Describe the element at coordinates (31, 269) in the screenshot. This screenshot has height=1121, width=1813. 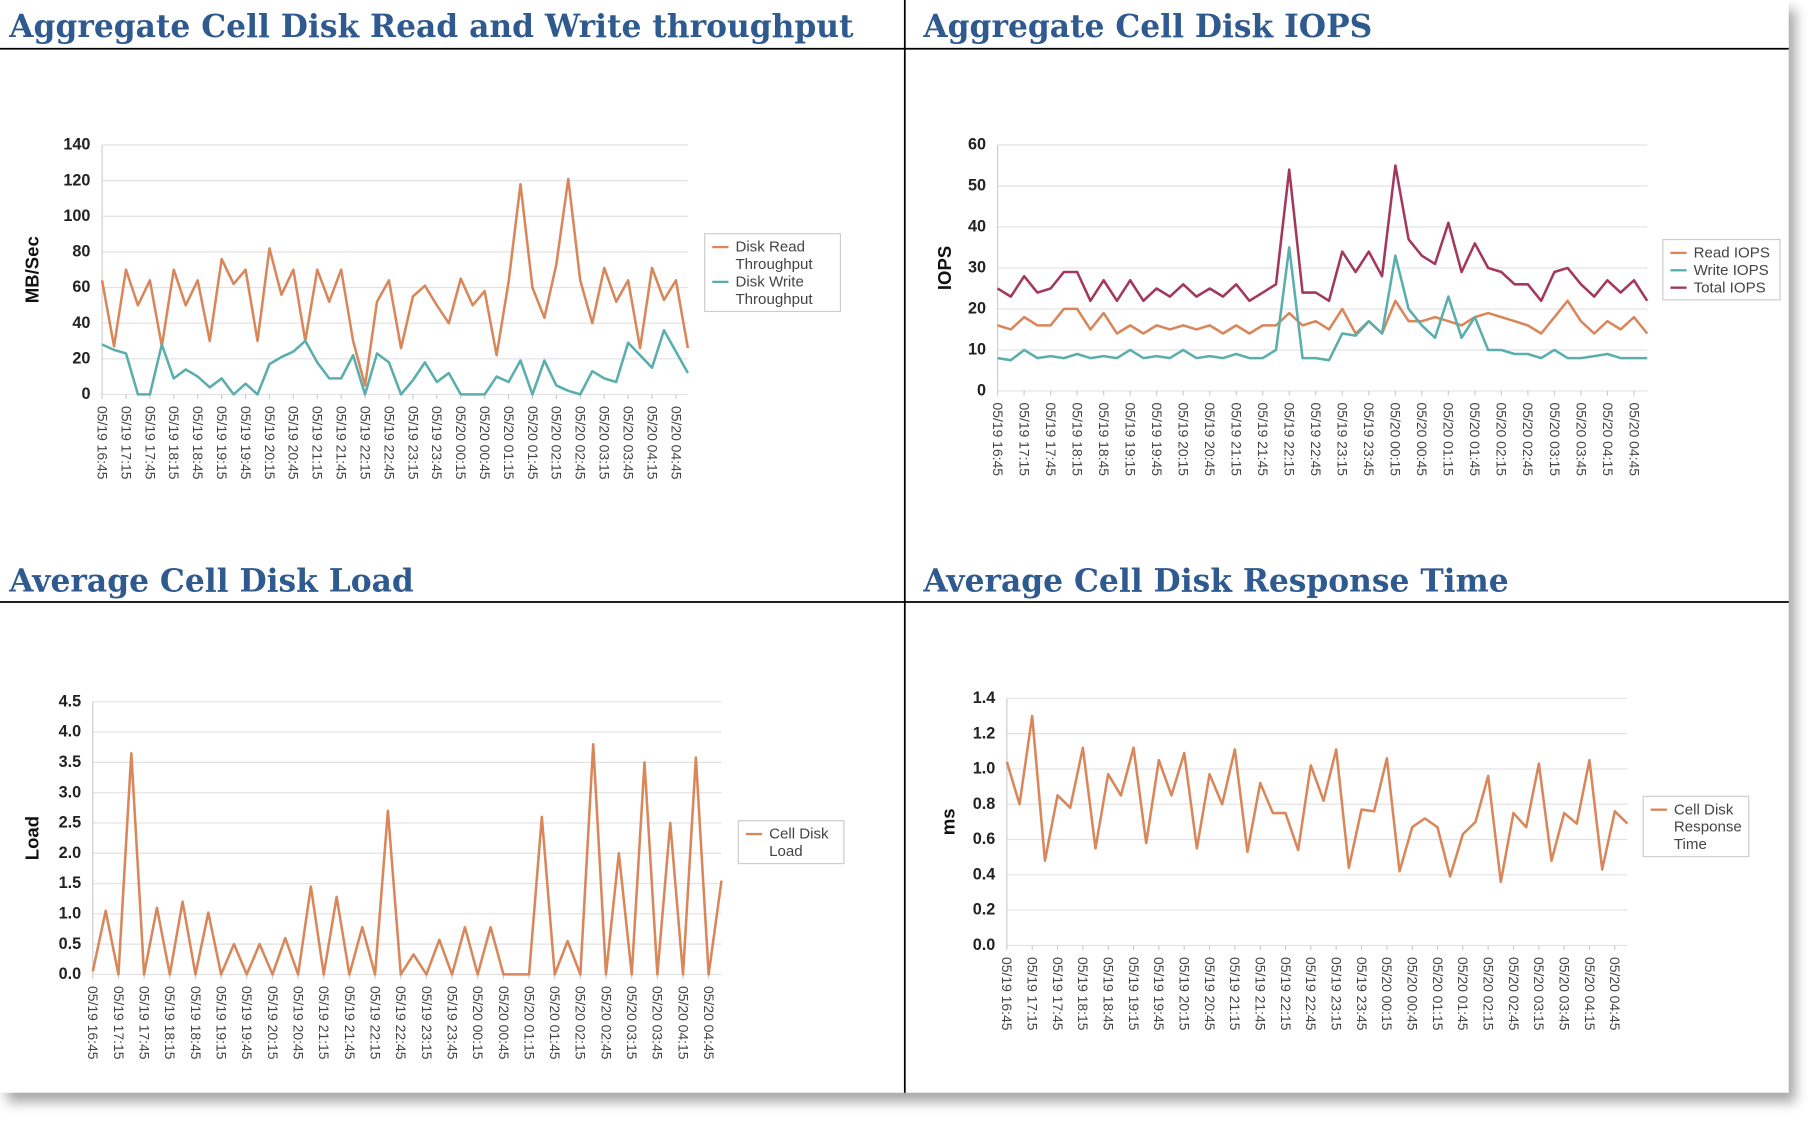
I see `y-axis-label: MB/Sec` at that location.